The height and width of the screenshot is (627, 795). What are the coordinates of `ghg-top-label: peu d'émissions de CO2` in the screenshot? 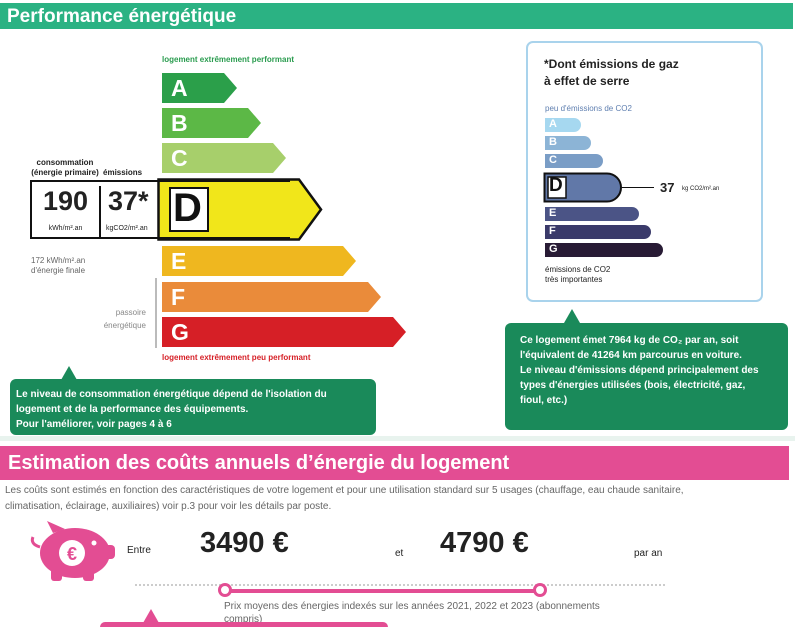 It's located at (588, 108).